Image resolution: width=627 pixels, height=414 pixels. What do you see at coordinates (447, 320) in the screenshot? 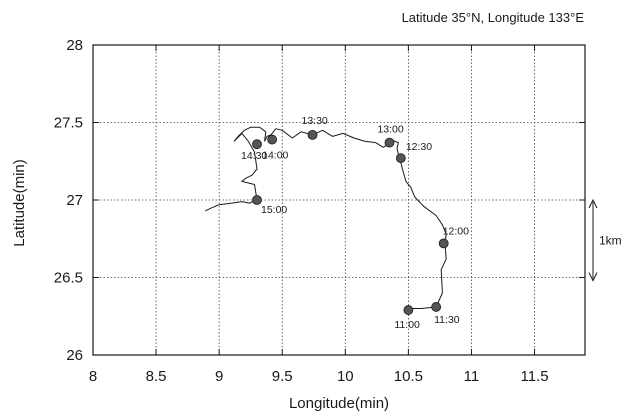
I see `time-label: 11:30` at bounding box center [447, 320].